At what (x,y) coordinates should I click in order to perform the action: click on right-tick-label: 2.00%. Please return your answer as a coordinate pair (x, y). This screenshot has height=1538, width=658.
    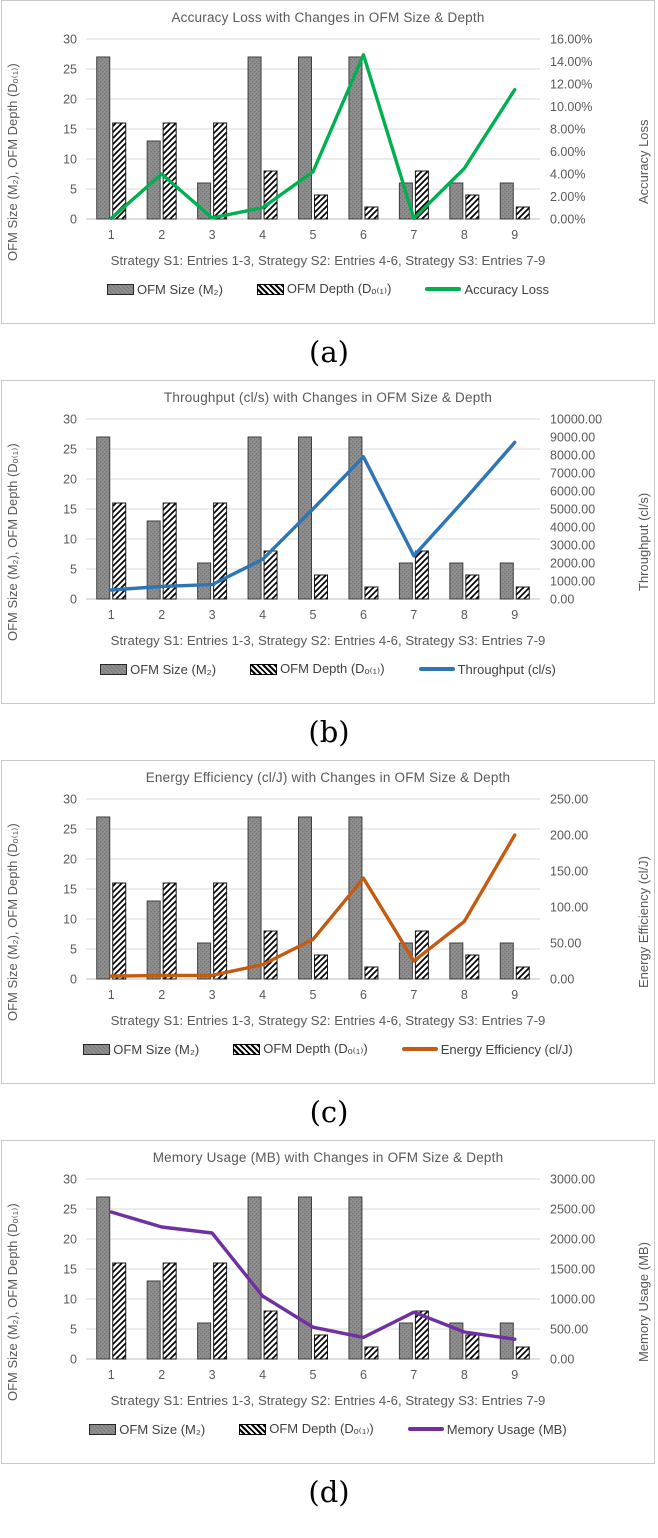
    Looking at the image, I should click on (567, 197).